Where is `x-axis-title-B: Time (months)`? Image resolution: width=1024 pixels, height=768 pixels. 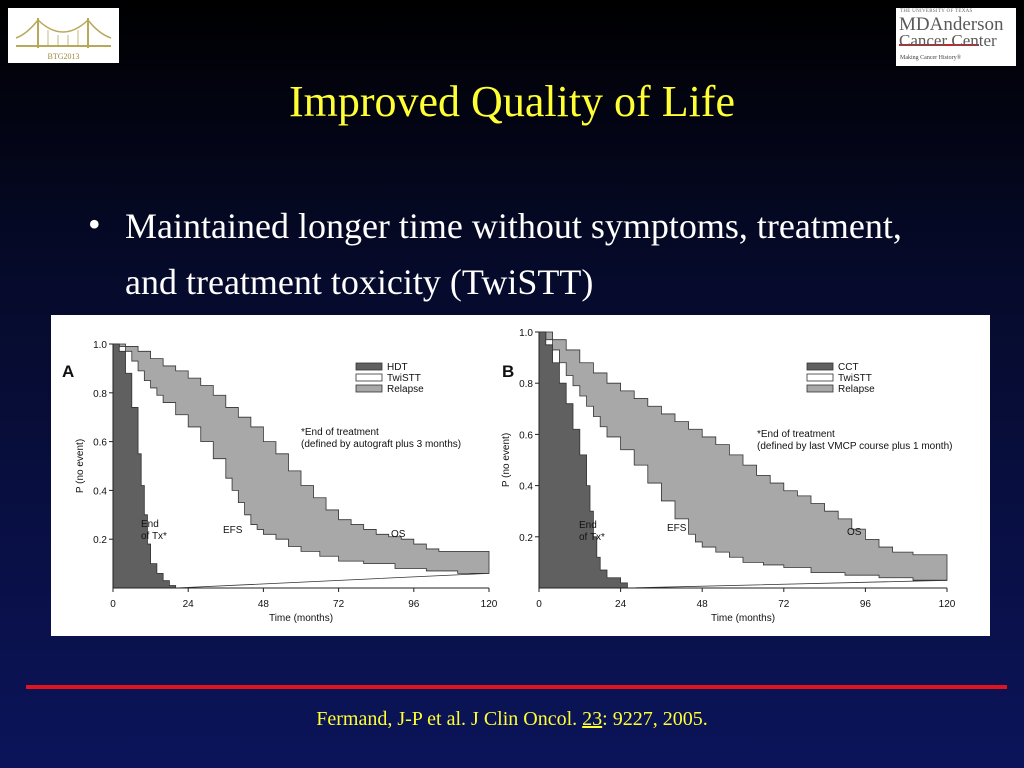
x-axis-title-B: Time (months) is located at coordinates (743, 618).